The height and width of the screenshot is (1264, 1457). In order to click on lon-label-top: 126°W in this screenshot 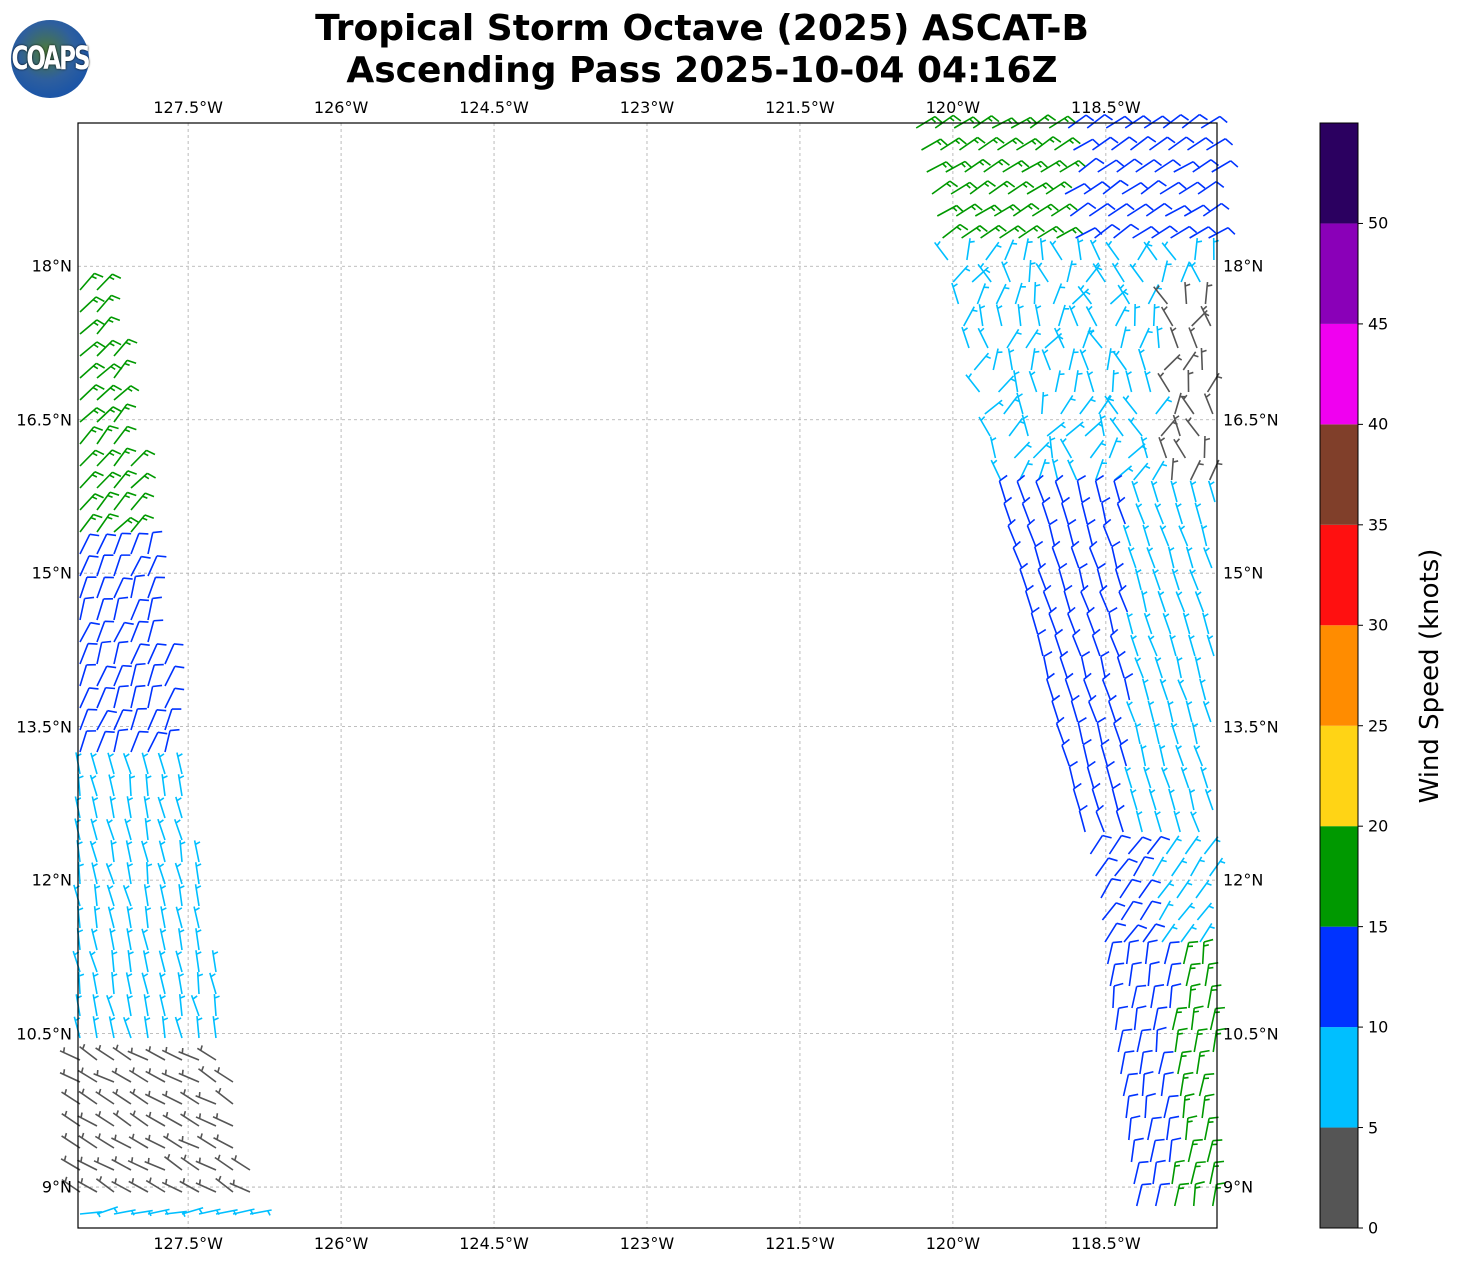, I will do `click(341, 107)`.